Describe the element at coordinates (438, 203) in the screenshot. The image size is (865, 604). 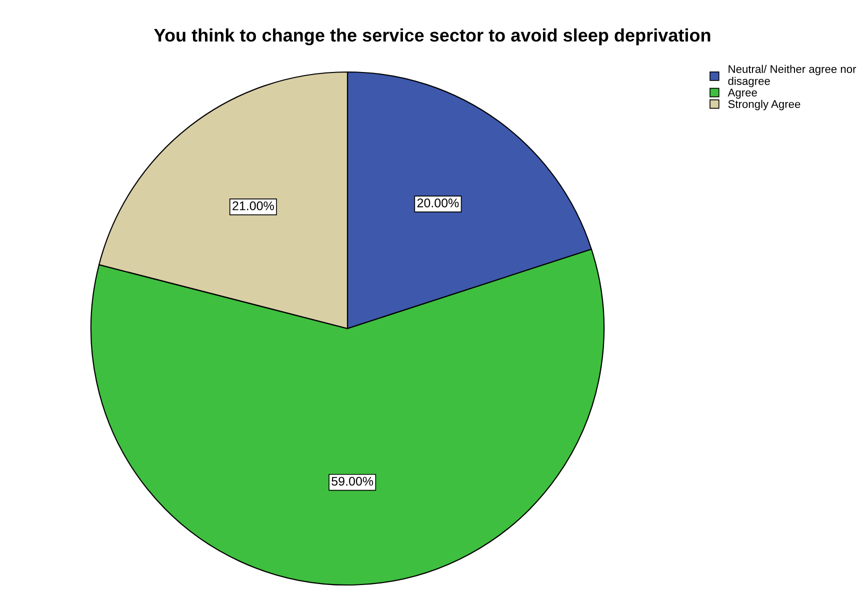
I see `data-label: 20.00%` at that location.